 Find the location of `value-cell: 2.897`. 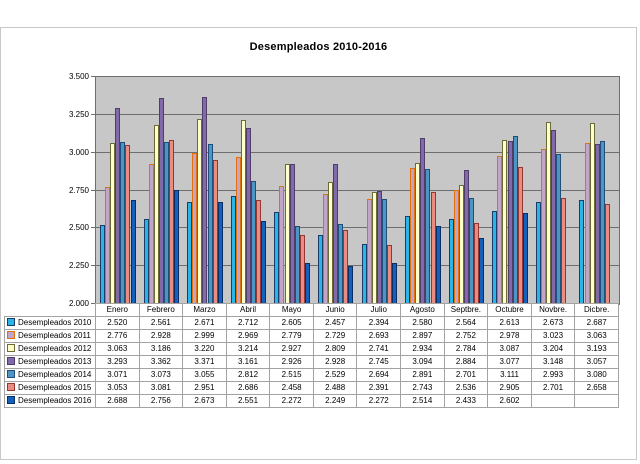

value-cell: 2.897 is located at coordinates (422, 336).